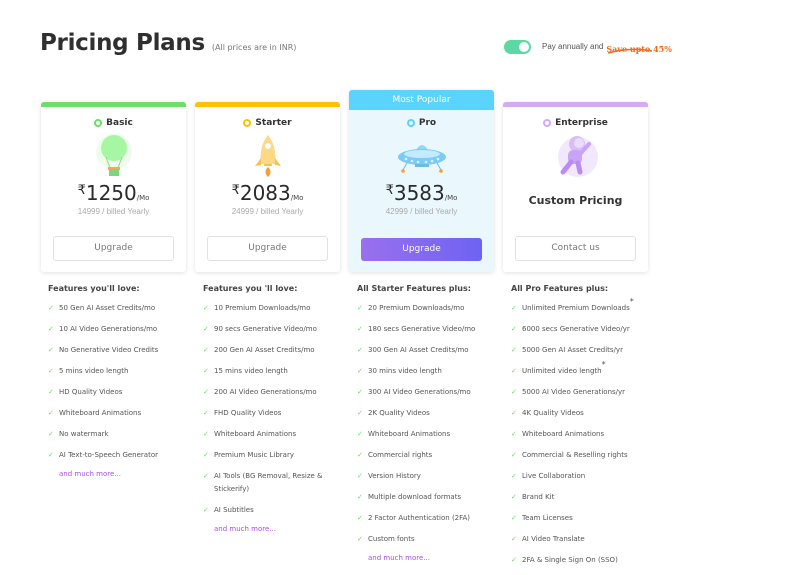 The height and width of the screenshot is (575, 800). What do you see at coordinates (113, 211) in the screenshot?
I see `billed-yearly: 14999 / billed Yearly` at bounding box center [113, 211].